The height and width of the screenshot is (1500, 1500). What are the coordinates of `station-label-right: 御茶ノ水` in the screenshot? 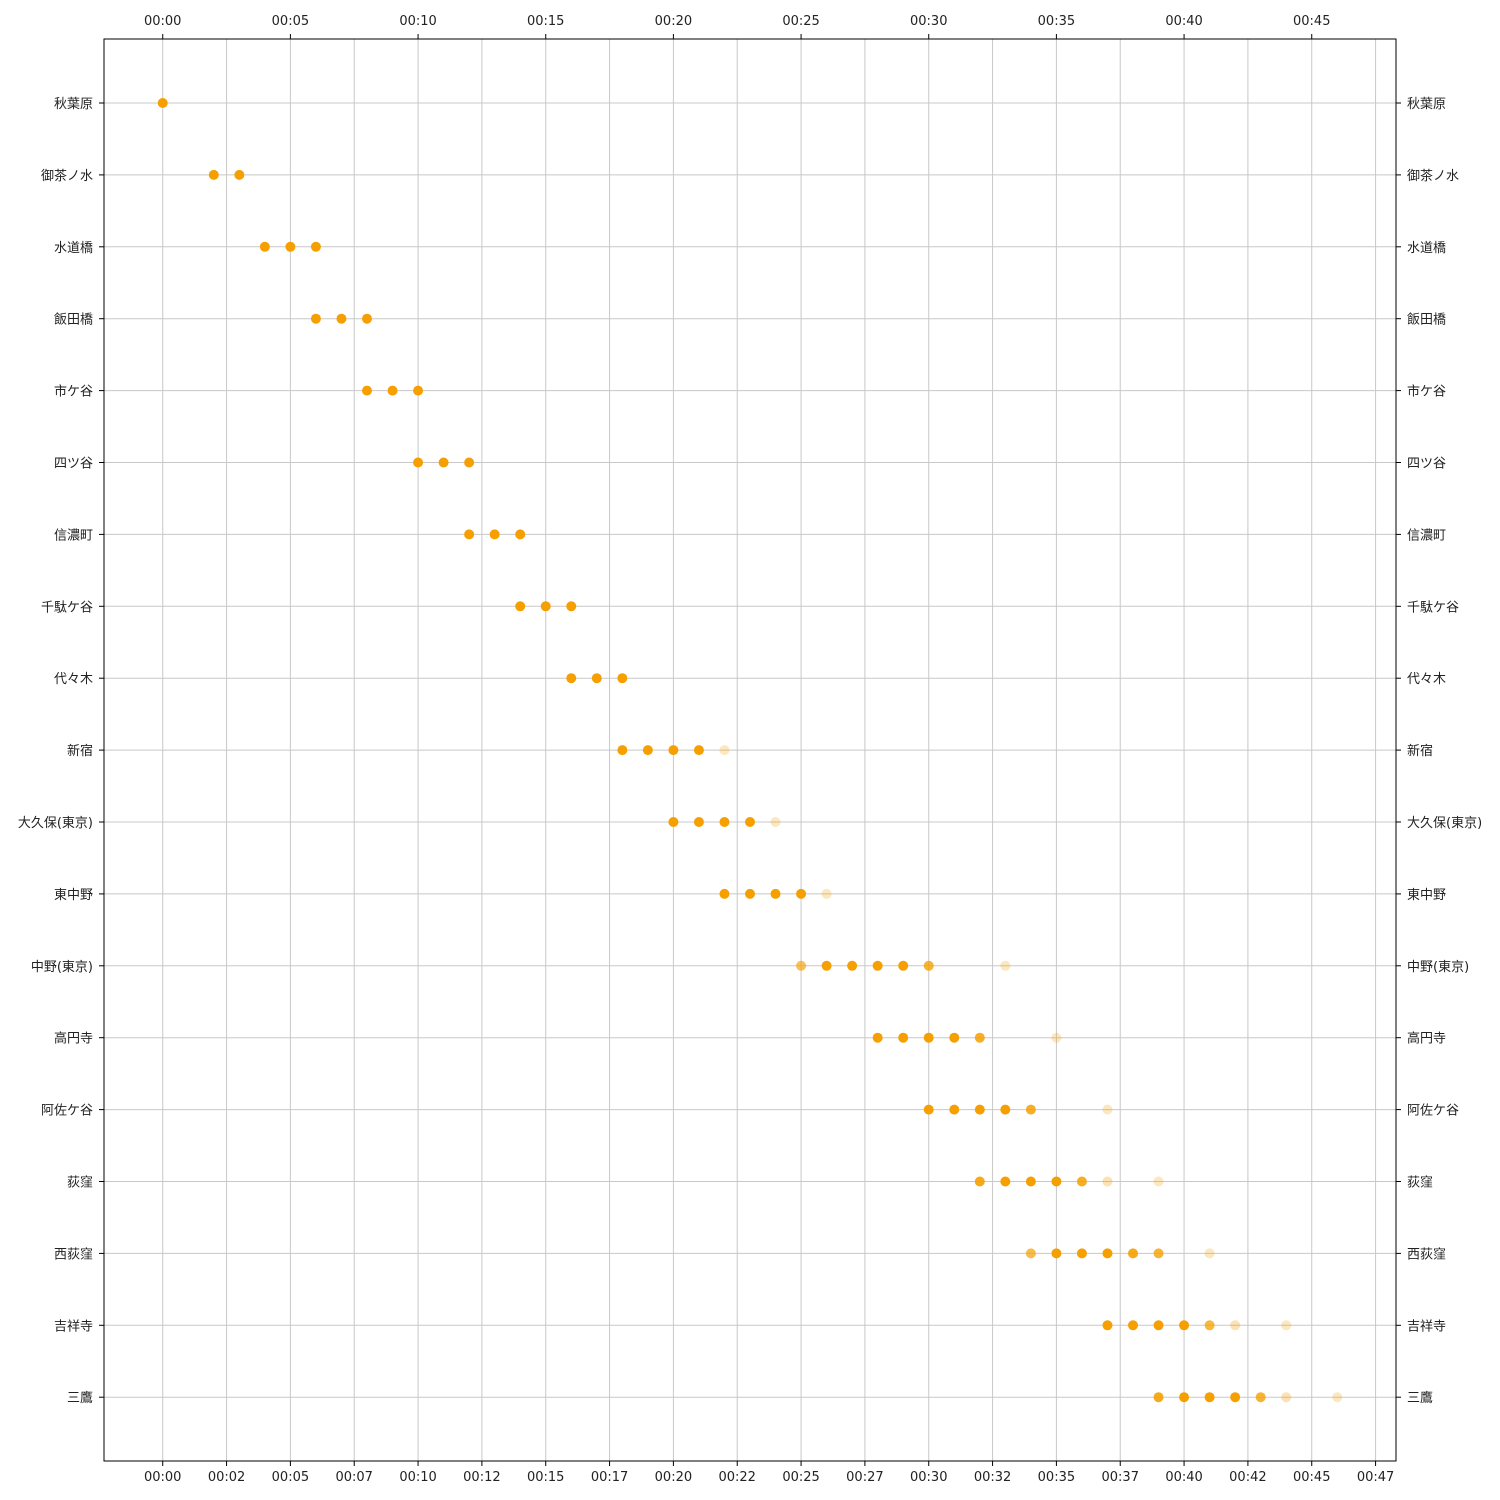 It's located at (1433, 176).